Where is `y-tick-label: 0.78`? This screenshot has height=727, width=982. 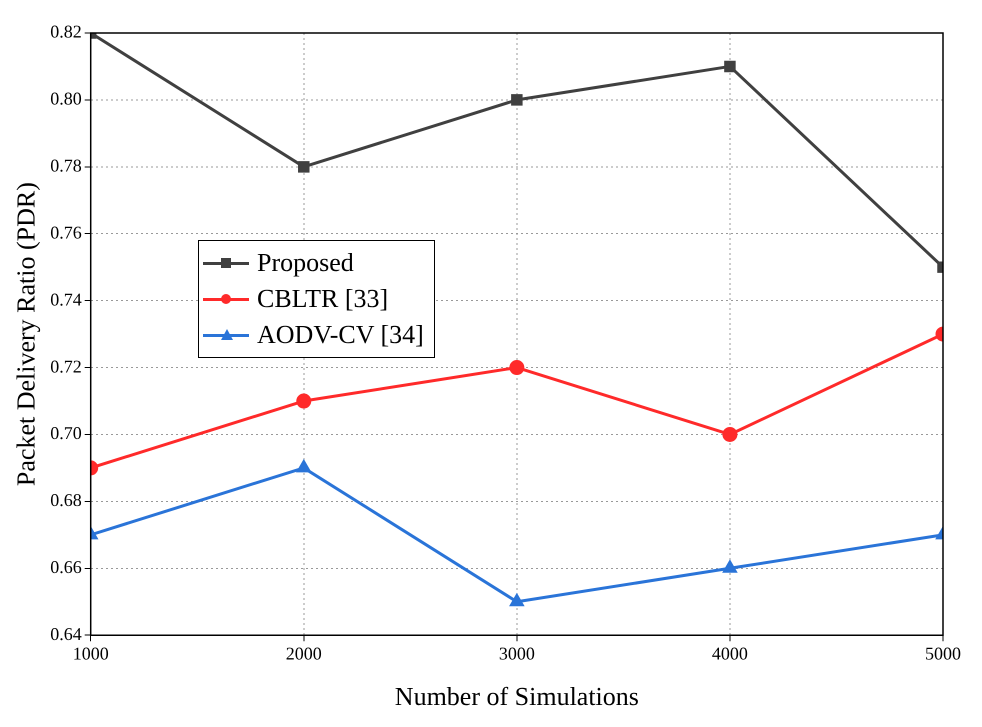 y-tick-label: 0.78 is located at coordinates (66, 166).